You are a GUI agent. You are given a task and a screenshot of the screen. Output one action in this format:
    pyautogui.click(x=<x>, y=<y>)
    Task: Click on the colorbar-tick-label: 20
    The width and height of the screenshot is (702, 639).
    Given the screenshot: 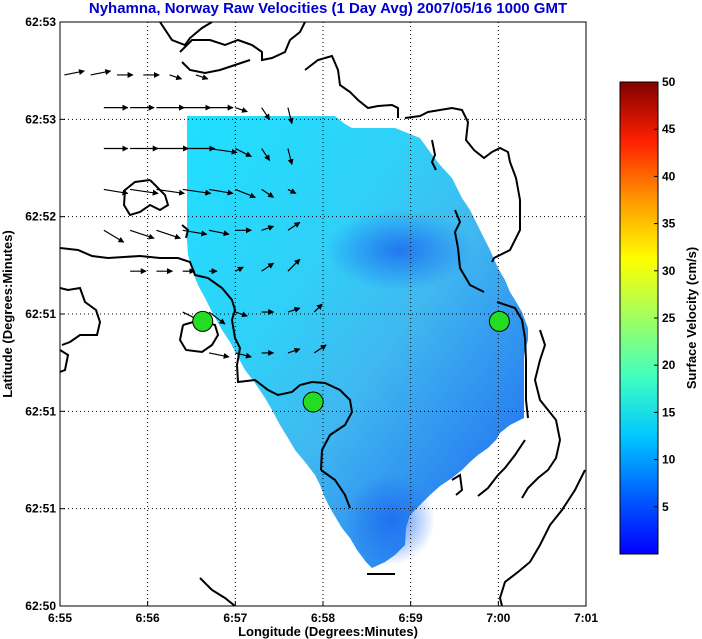 What is the action you would take?
    pyautogui.click(x=669, y=365)
    